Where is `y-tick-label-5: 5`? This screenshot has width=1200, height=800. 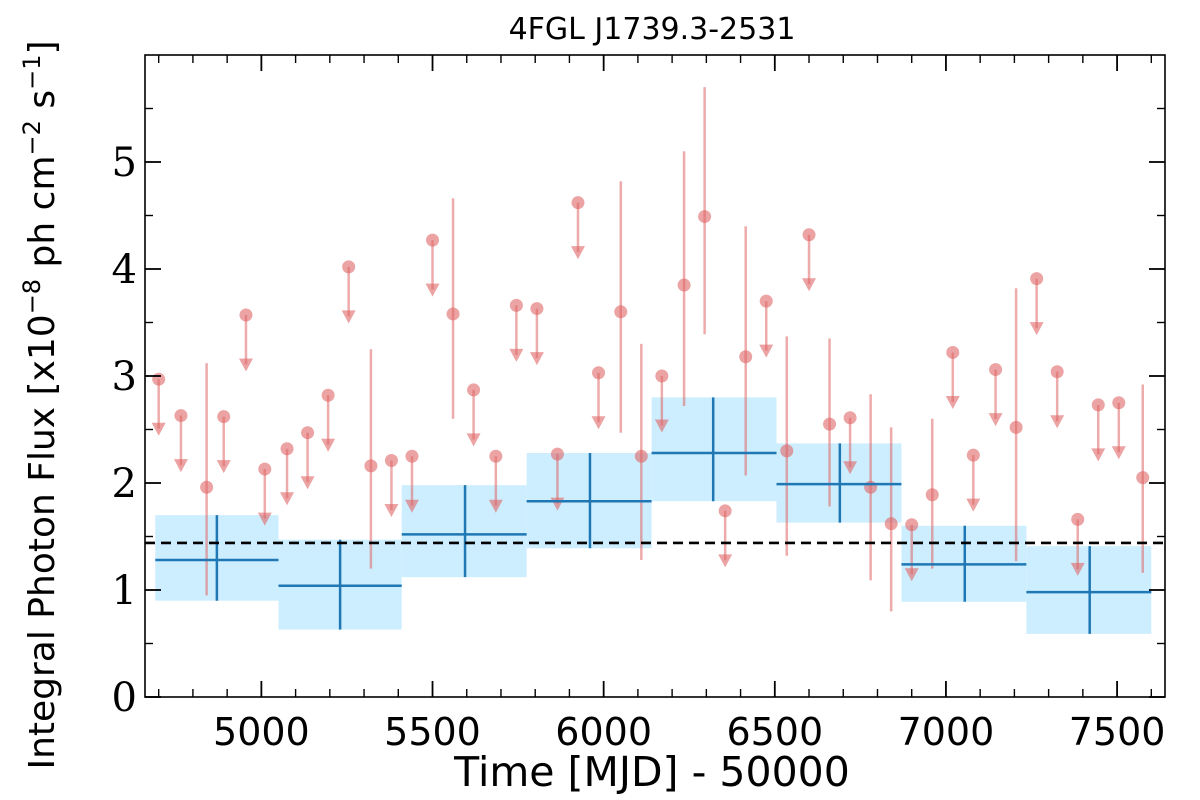
y-tick-label-5: 5 is located at coordinates (124, 163).